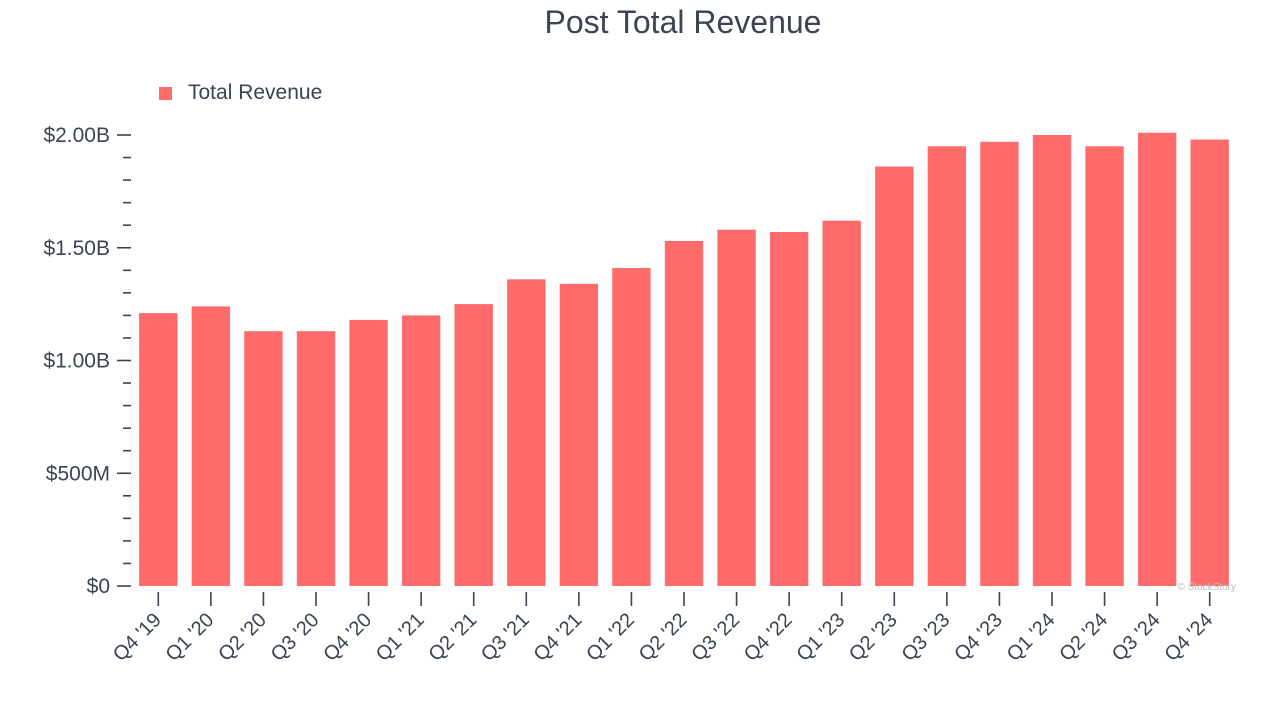  I want to click on legend: Total Revenue, so click(240, 92).